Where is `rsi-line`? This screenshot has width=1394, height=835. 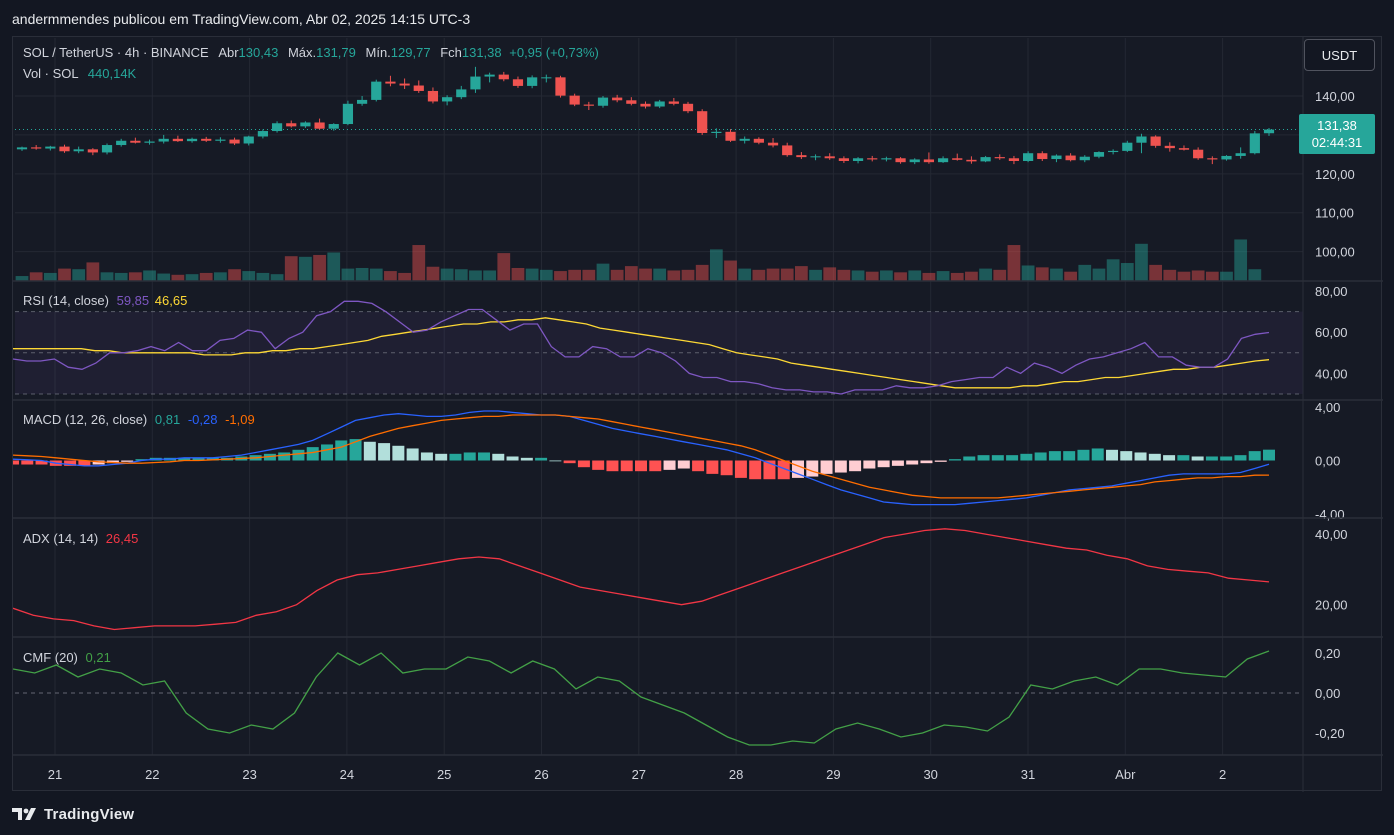
rsi-line is located at coordinates (641, 347).